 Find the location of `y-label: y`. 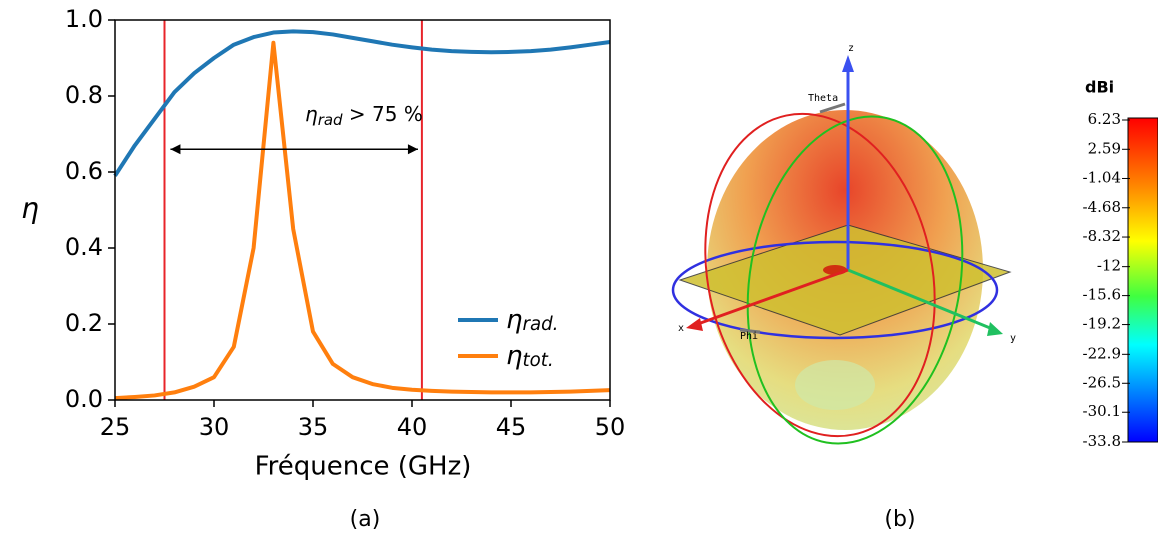

y-label: y is located at coordinates (1013, 338).